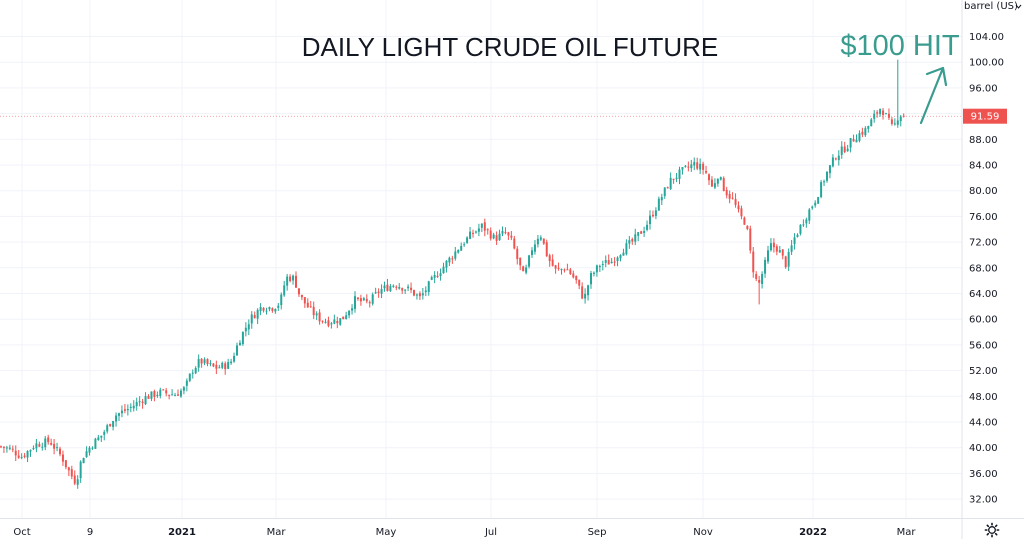 The image size is (1024, 539). Describe the element at coordinates (464, 532) in the screenshot. I see `time-axis: Oct 9 2021 Mar May Jul Sep Nov 2022 Mar` at that location.